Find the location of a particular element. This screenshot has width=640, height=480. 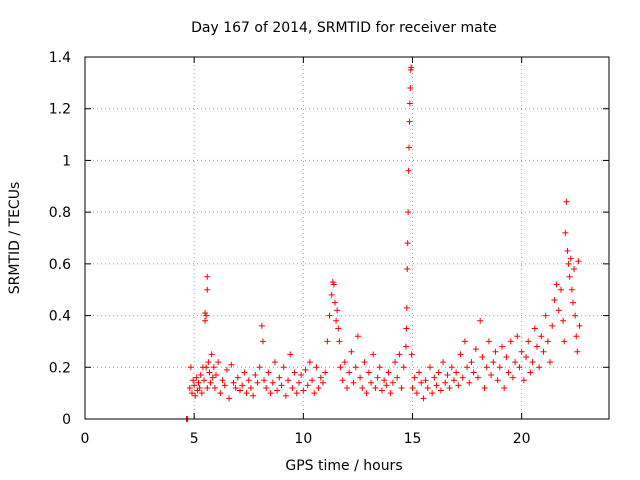

y-axis-label: SRMTID / TECUs is located at coordinates (15, 238).